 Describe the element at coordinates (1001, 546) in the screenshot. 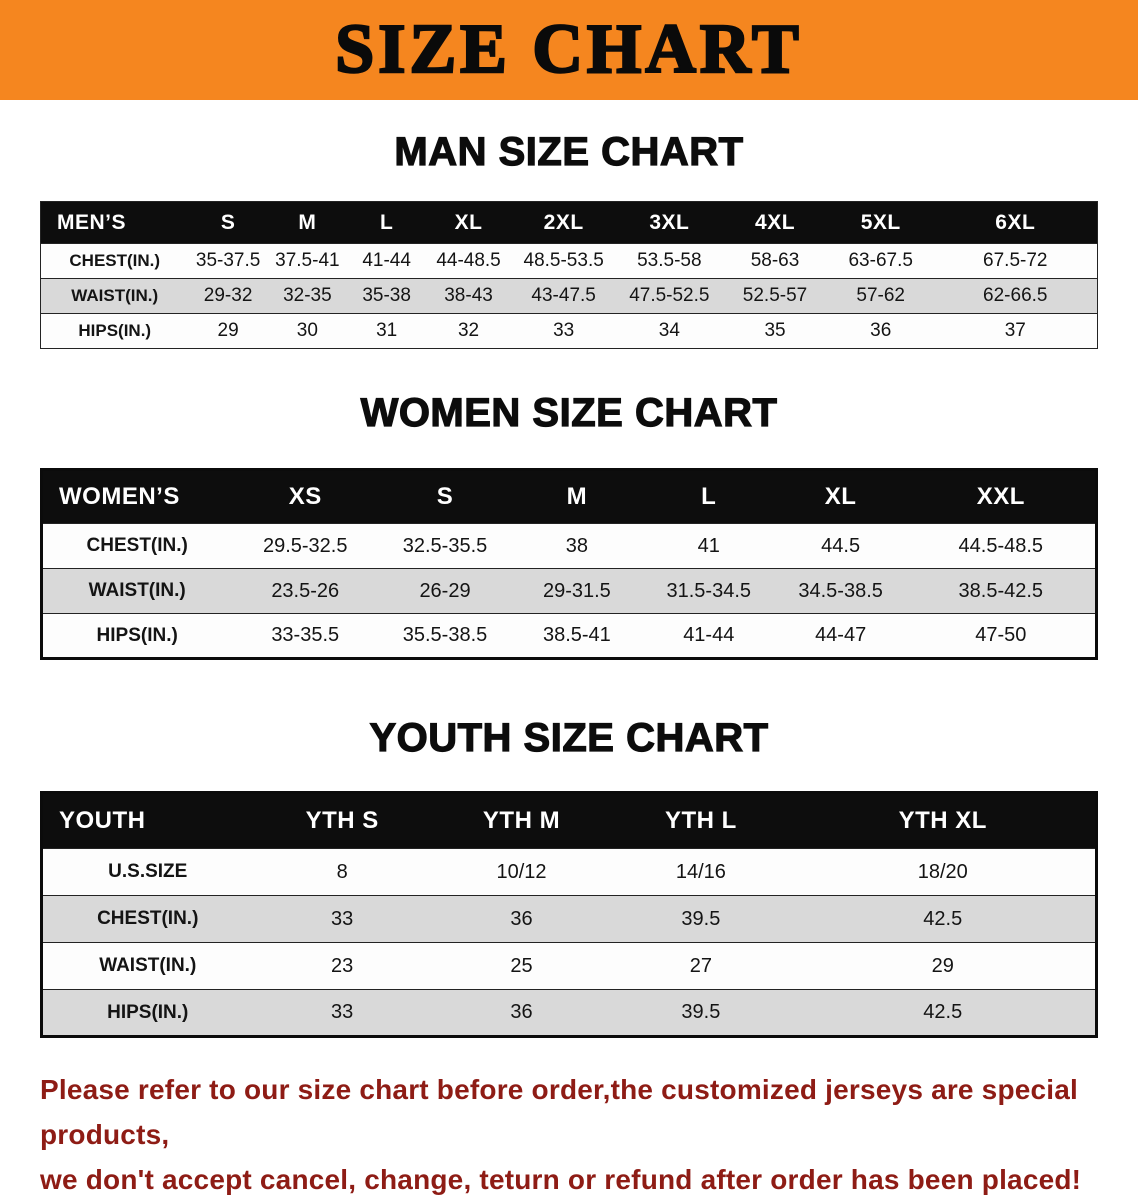

I see `size-value-cell: 44.5-48.5` at that location.